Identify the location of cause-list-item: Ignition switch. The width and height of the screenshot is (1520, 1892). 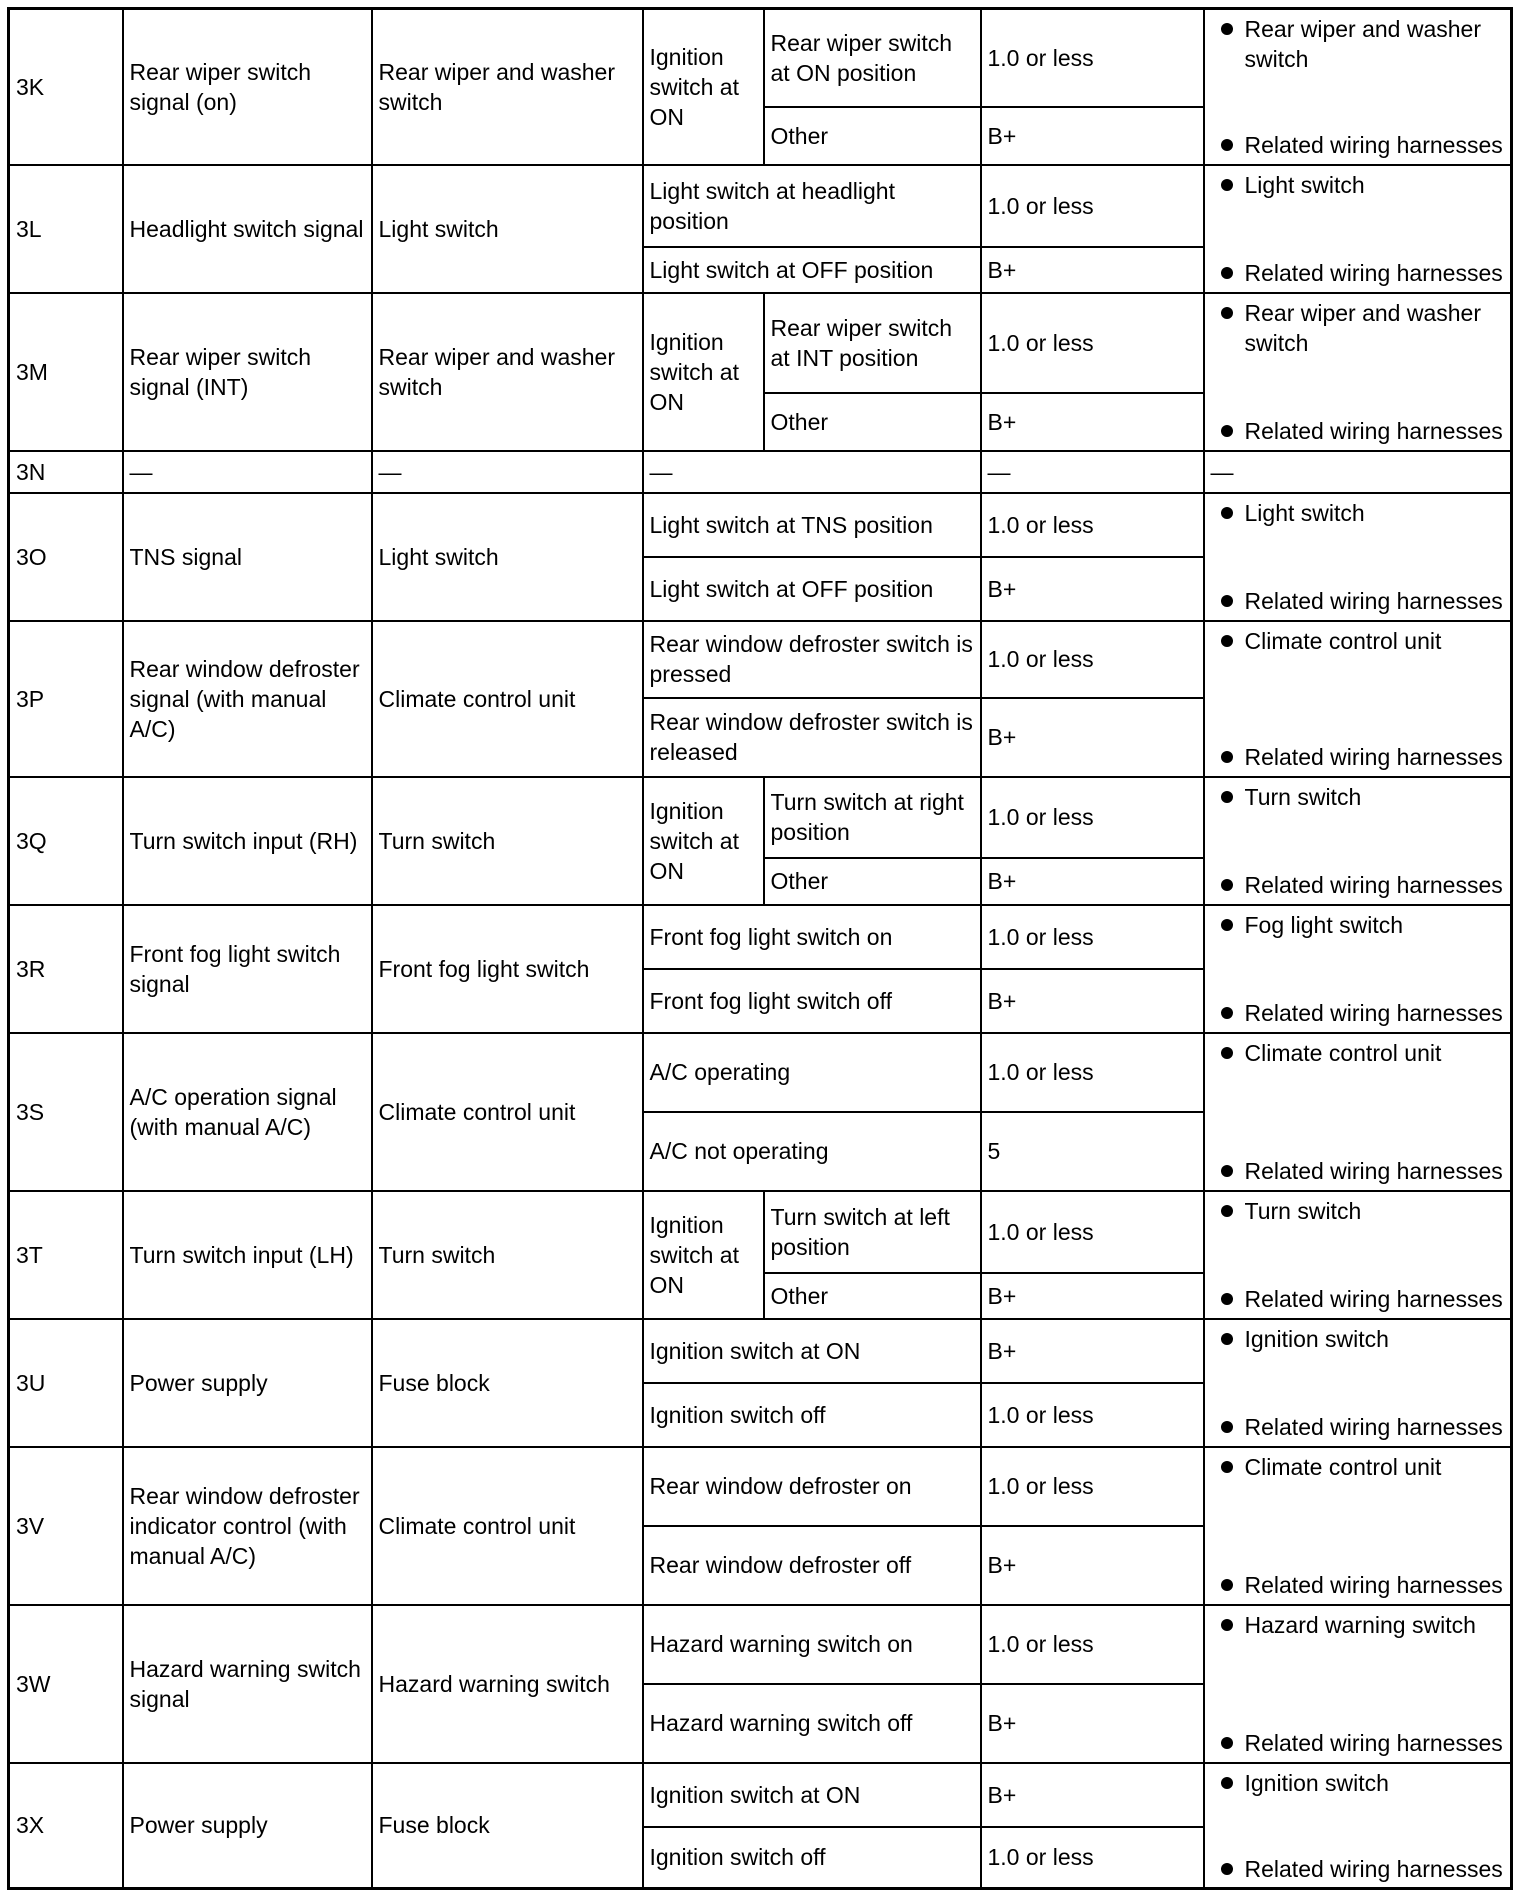
(1362, 1339).